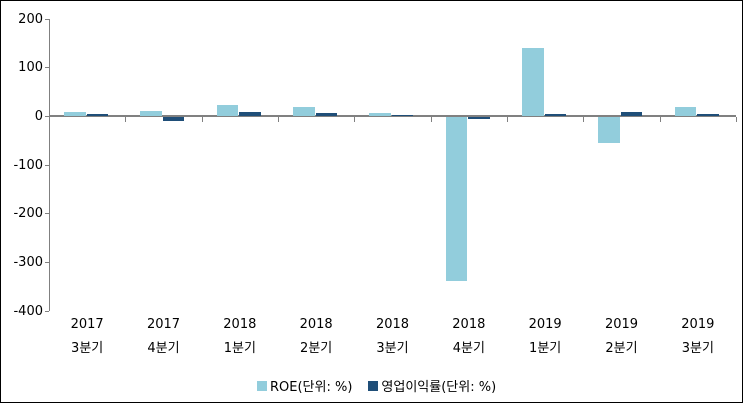  Describe the element at coordinates (30, 19) in the screenshot. I see `y-axis-tick-label: 200` at that location.